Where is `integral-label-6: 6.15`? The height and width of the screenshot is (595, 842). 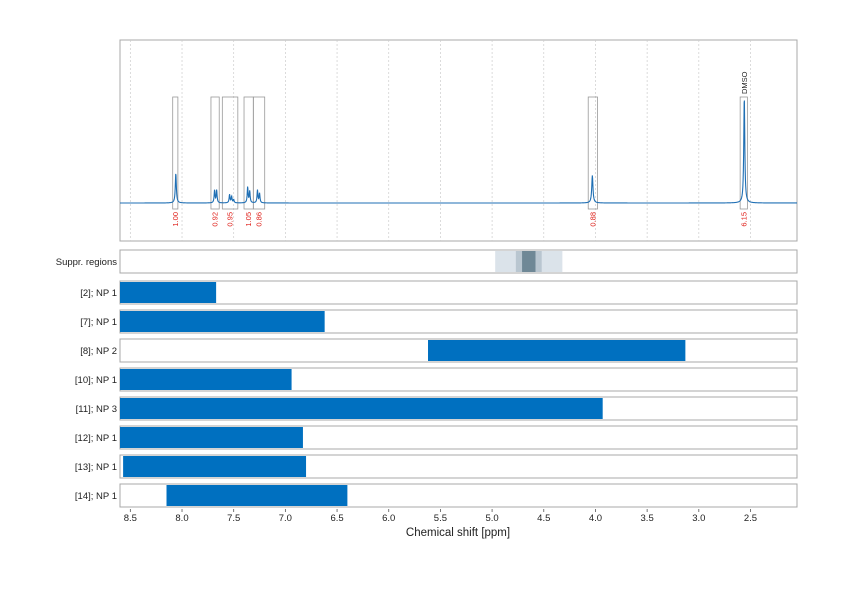 integral-label-6: 6.15 is located at coordinates (743, 219).